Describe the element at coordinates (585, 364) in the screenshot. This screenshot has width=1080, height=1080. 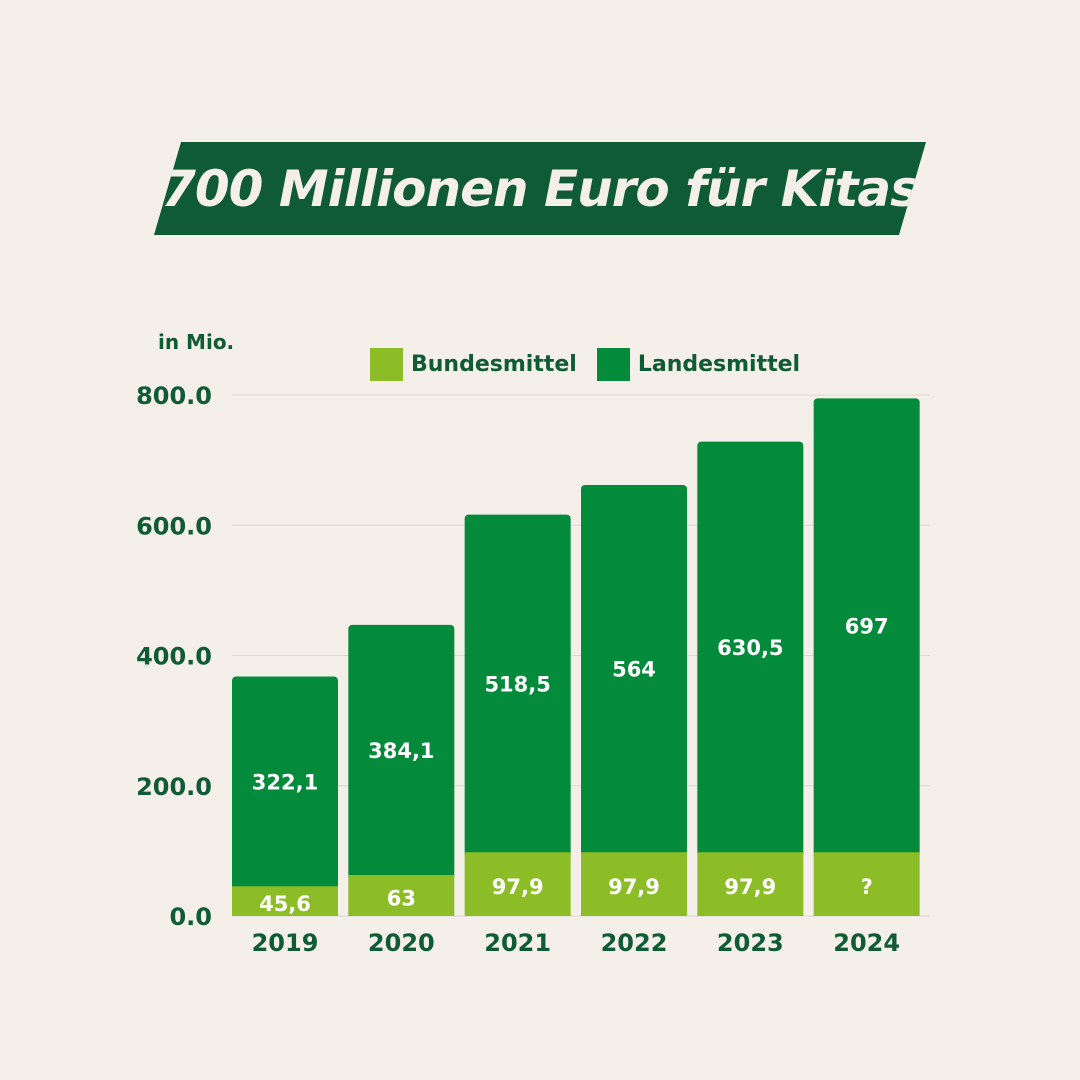
I see `chart-legend: Bundesmittel Landesmittel` at that location.